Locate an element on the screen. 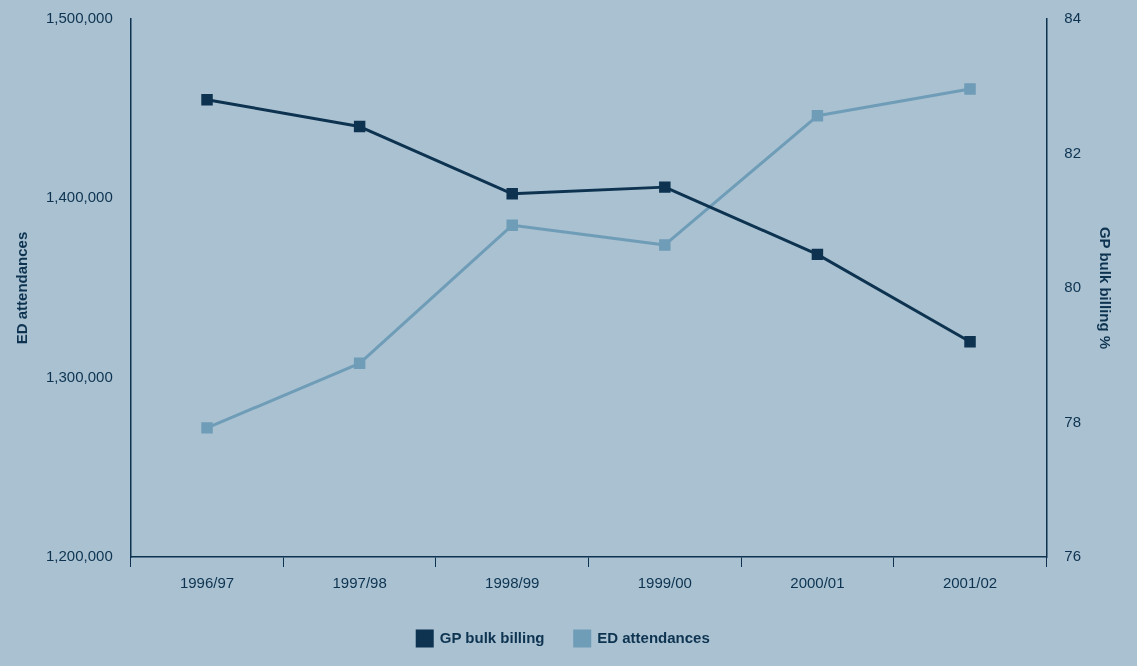 Image resolution: width=1137 pixels, height=666 pixels. x-tick-label: 1996/97 is located at coordinates (207, 583).